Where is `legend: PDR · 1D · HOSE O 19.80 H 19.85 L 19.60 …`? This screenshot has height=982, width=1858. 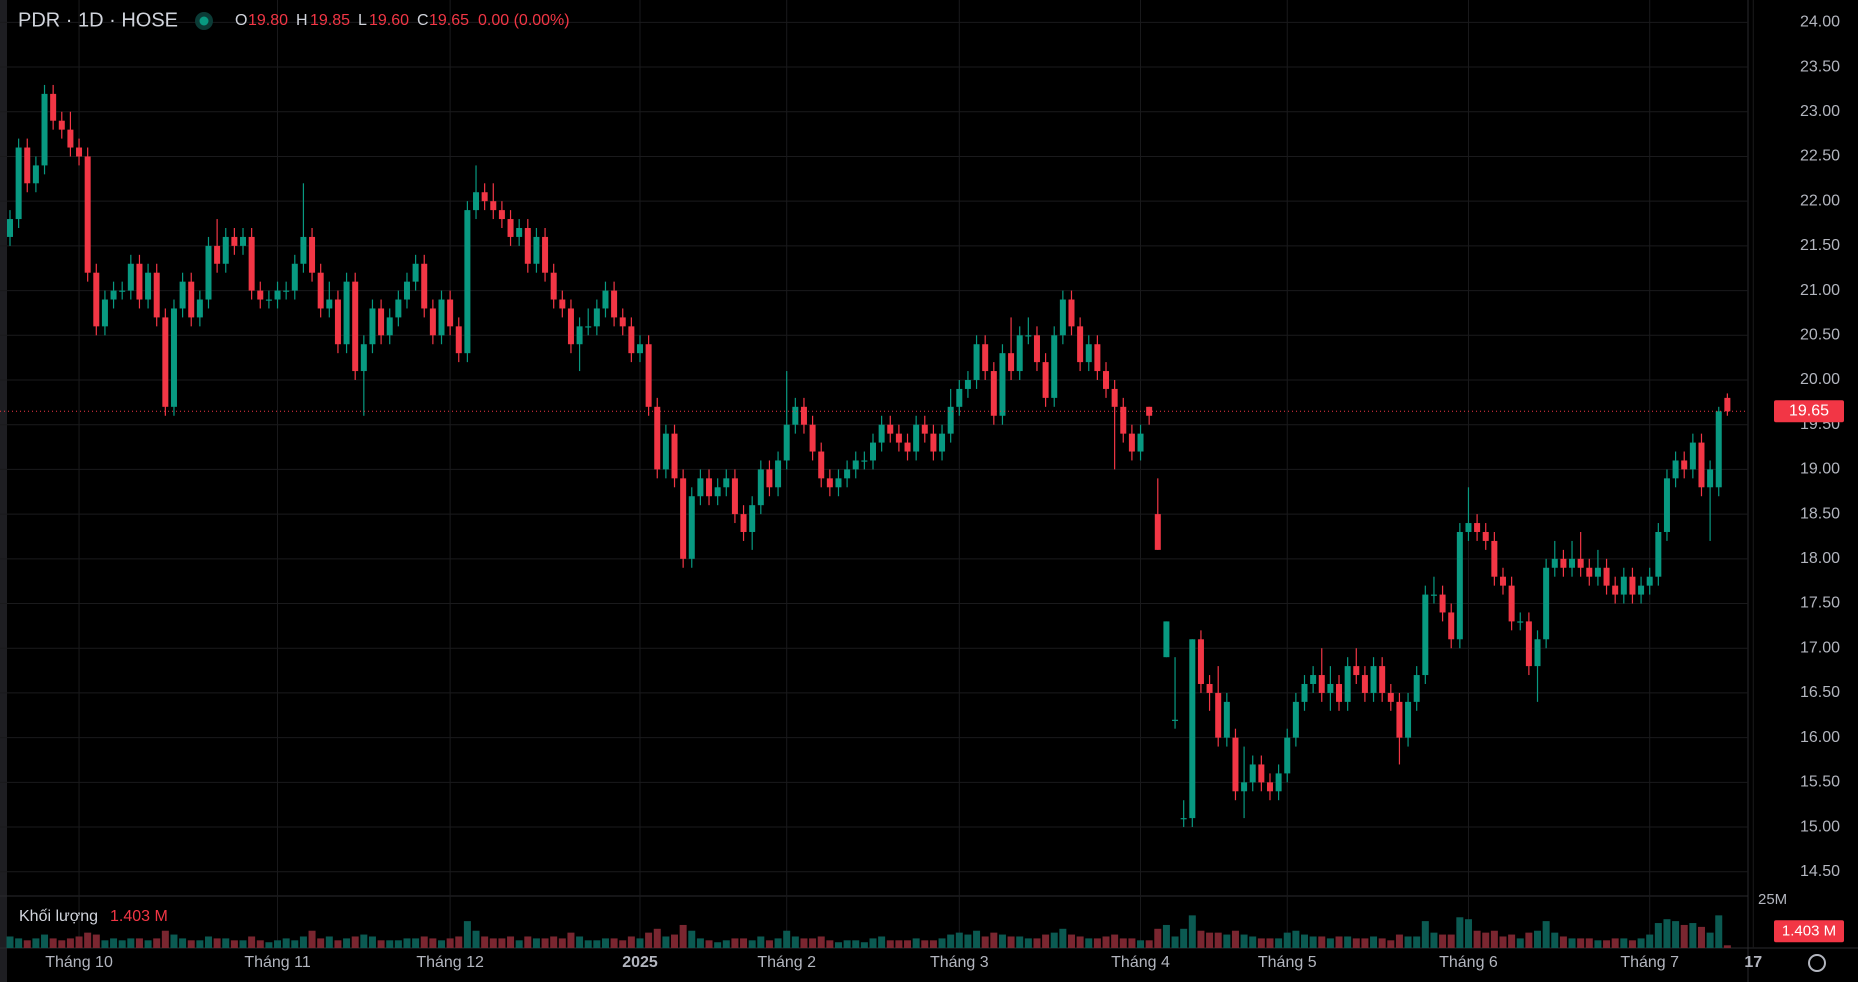
legend: PDR · 1D · HOSE O 19.80 H 19.85 L 19.60 … is located at coordinates (294, 20).